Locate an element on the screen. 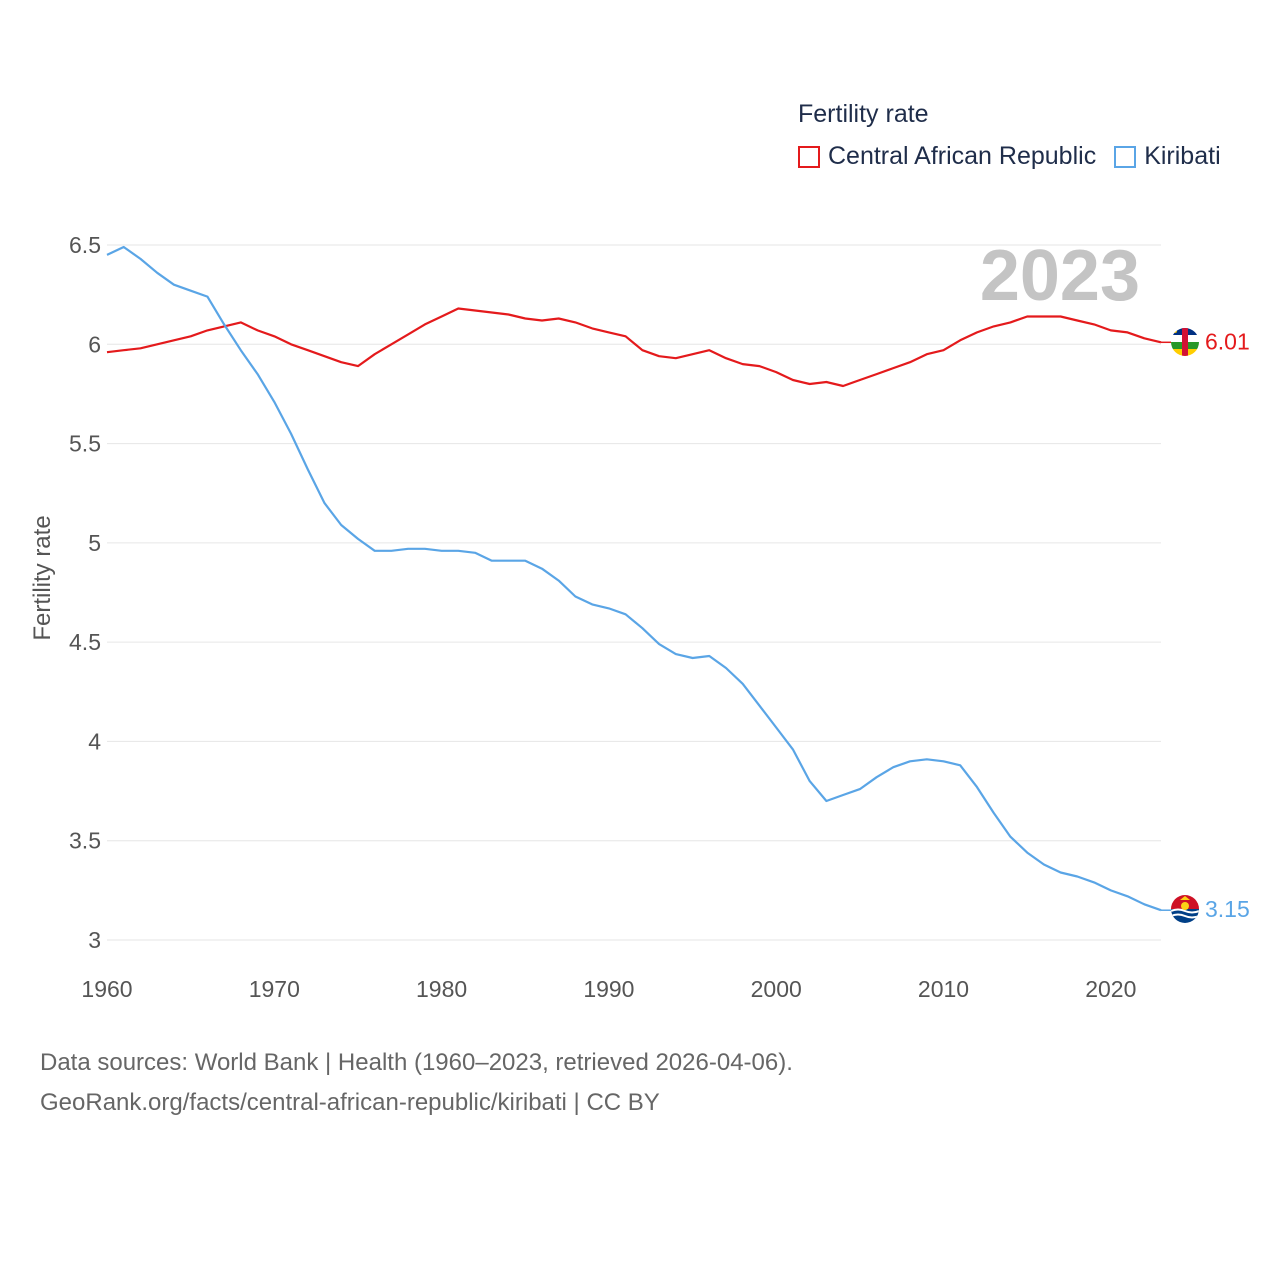 The image size is (1280, 1280). y-tick-label: 5 is located at coordinates (94, 543).